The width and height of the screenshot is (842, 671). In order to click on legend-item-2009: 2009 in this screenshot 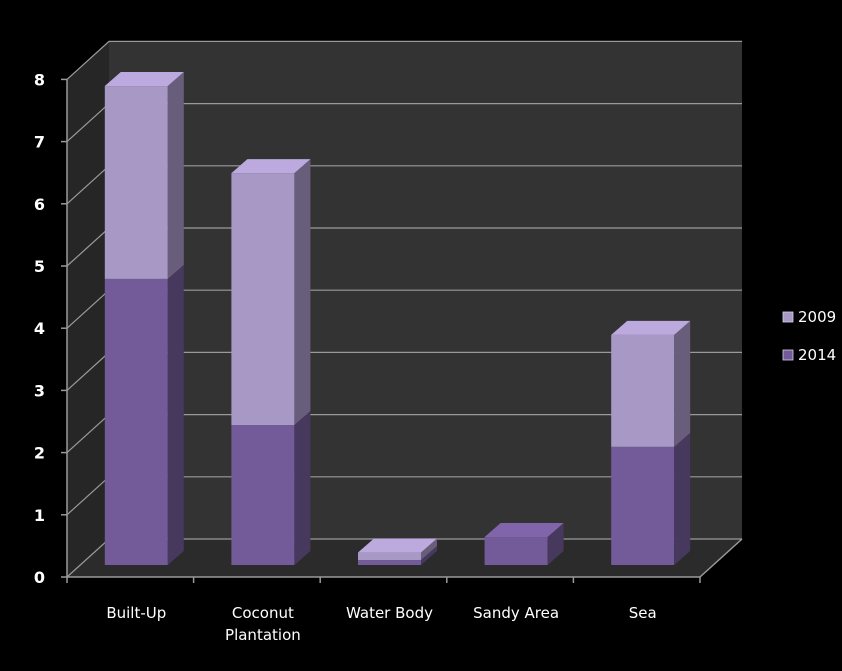, I will do `click(809, 317)`.